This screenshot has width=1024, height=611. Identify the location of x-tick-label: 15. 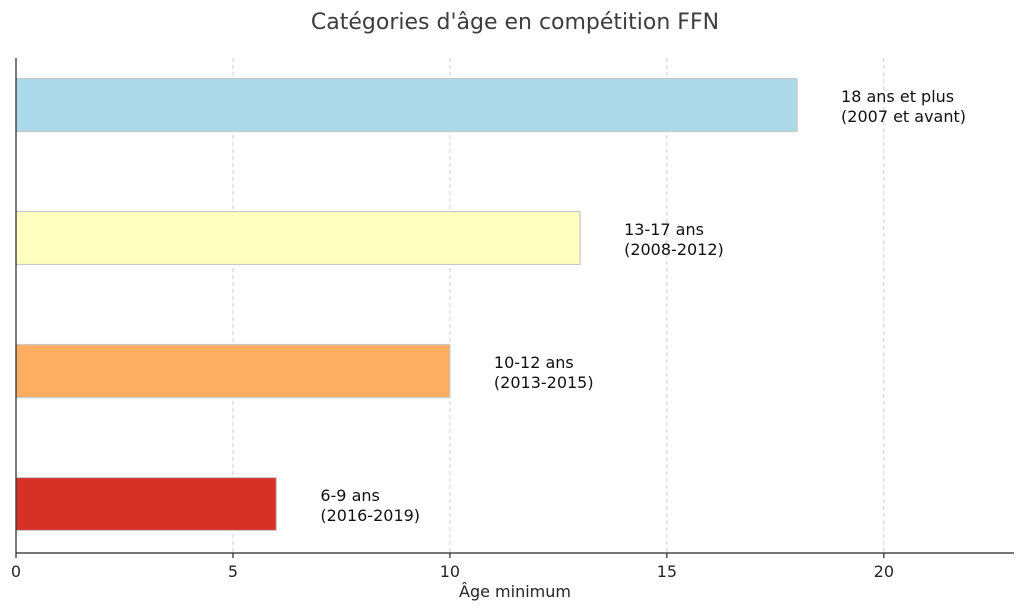
(667, 571).